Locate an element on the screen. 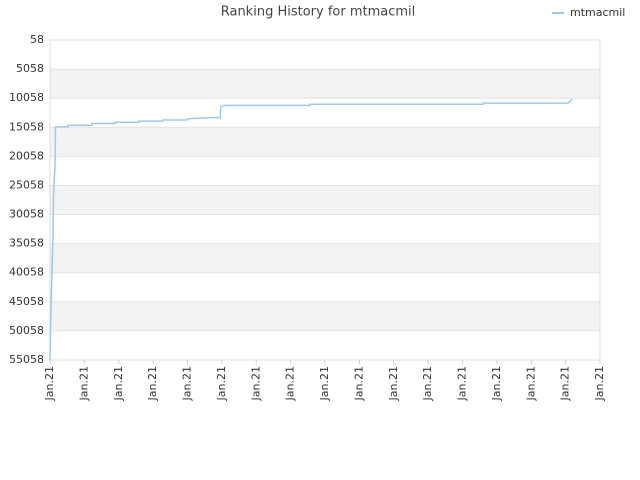 The image size is (640, 480). chart-title: Ranking History for mtmacmil is located at coordinates (318, 12).